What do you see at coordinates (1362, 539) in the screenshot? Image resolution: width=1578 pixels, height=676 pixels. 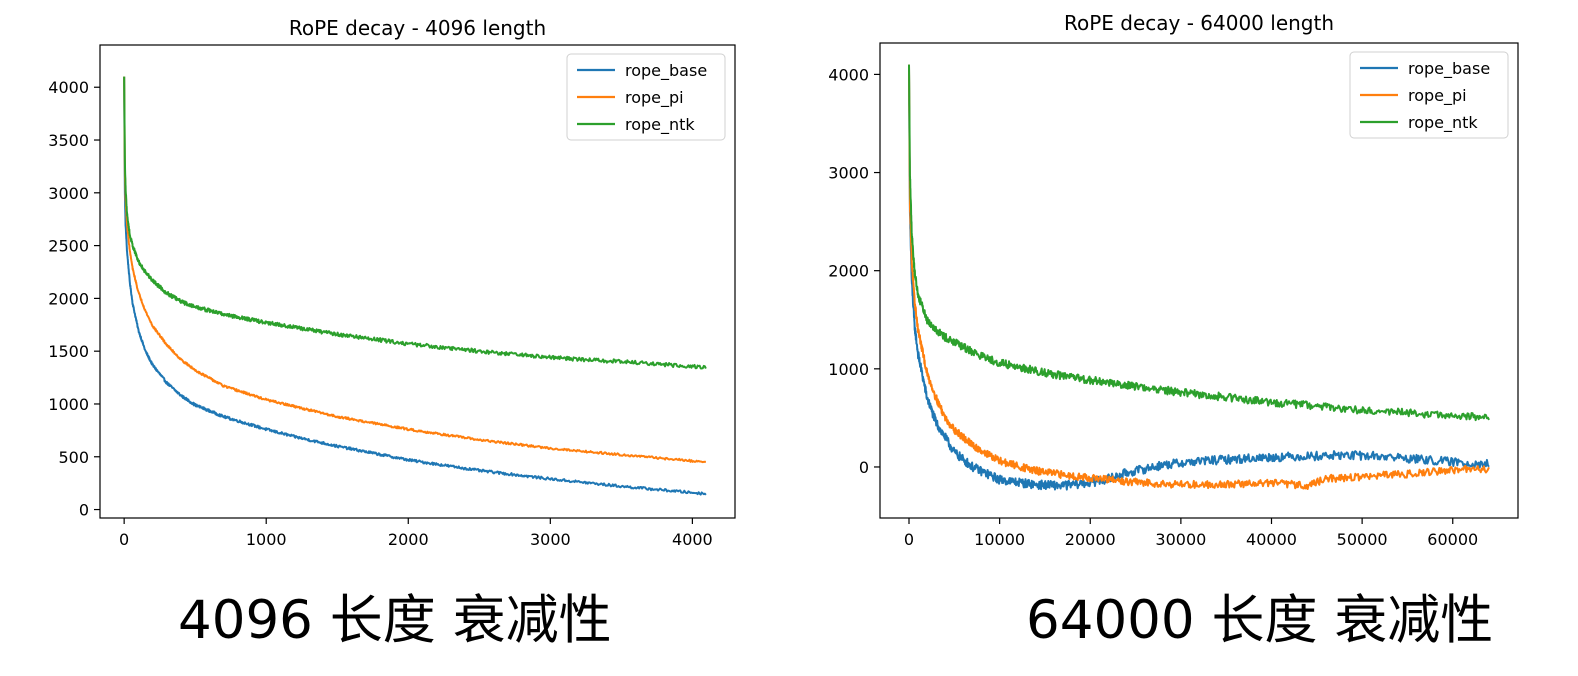 I see `x-tick-label: 50000` at bounding box center [1362, 539].